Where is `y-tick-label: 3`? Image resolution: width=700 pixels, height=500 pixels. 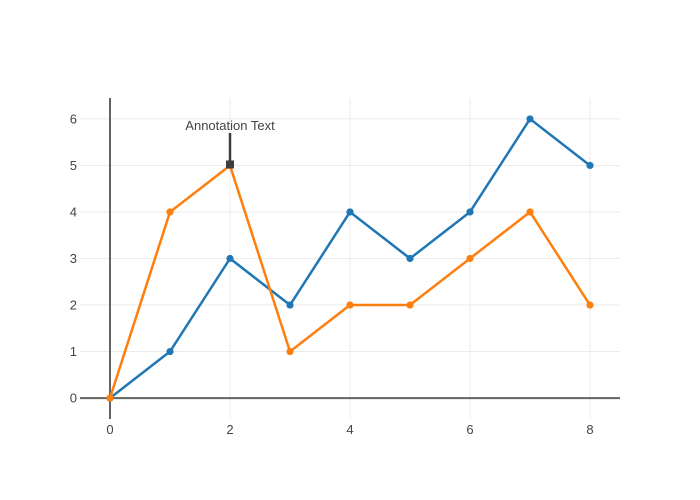 y-tick-label: 3 is located at coordinates (73, 258).